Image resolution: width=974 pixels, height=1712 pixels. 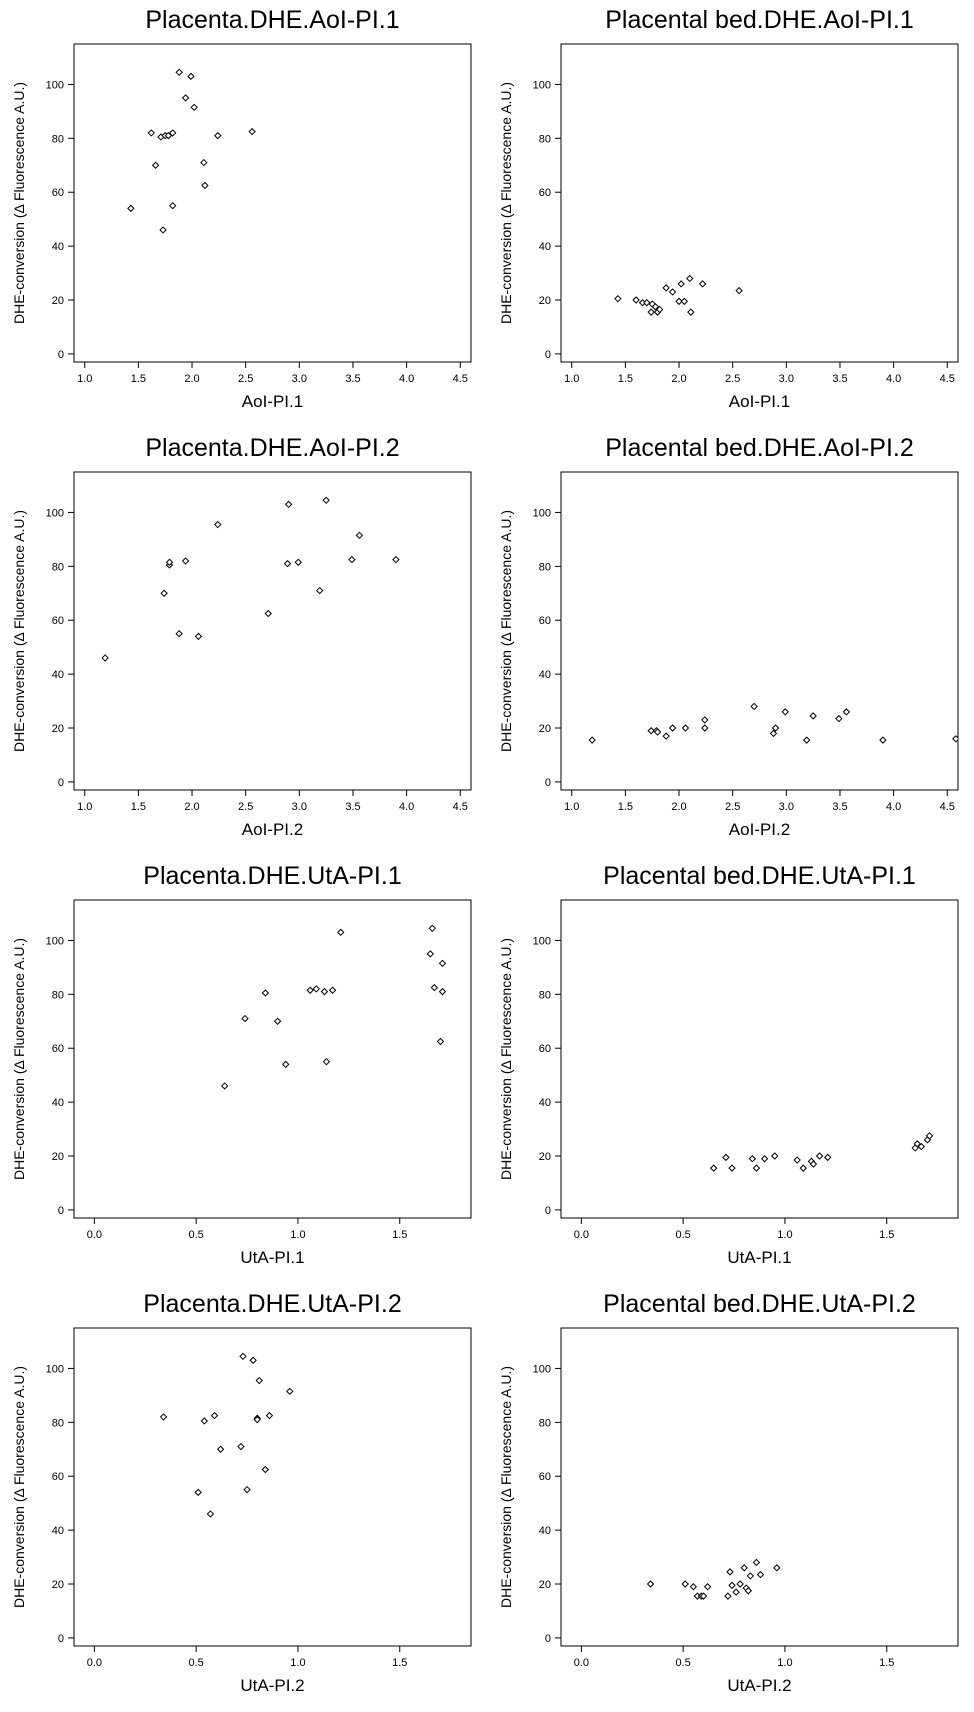 I want to click on x-tick-label: 4.5, so click(x=460, y=379).